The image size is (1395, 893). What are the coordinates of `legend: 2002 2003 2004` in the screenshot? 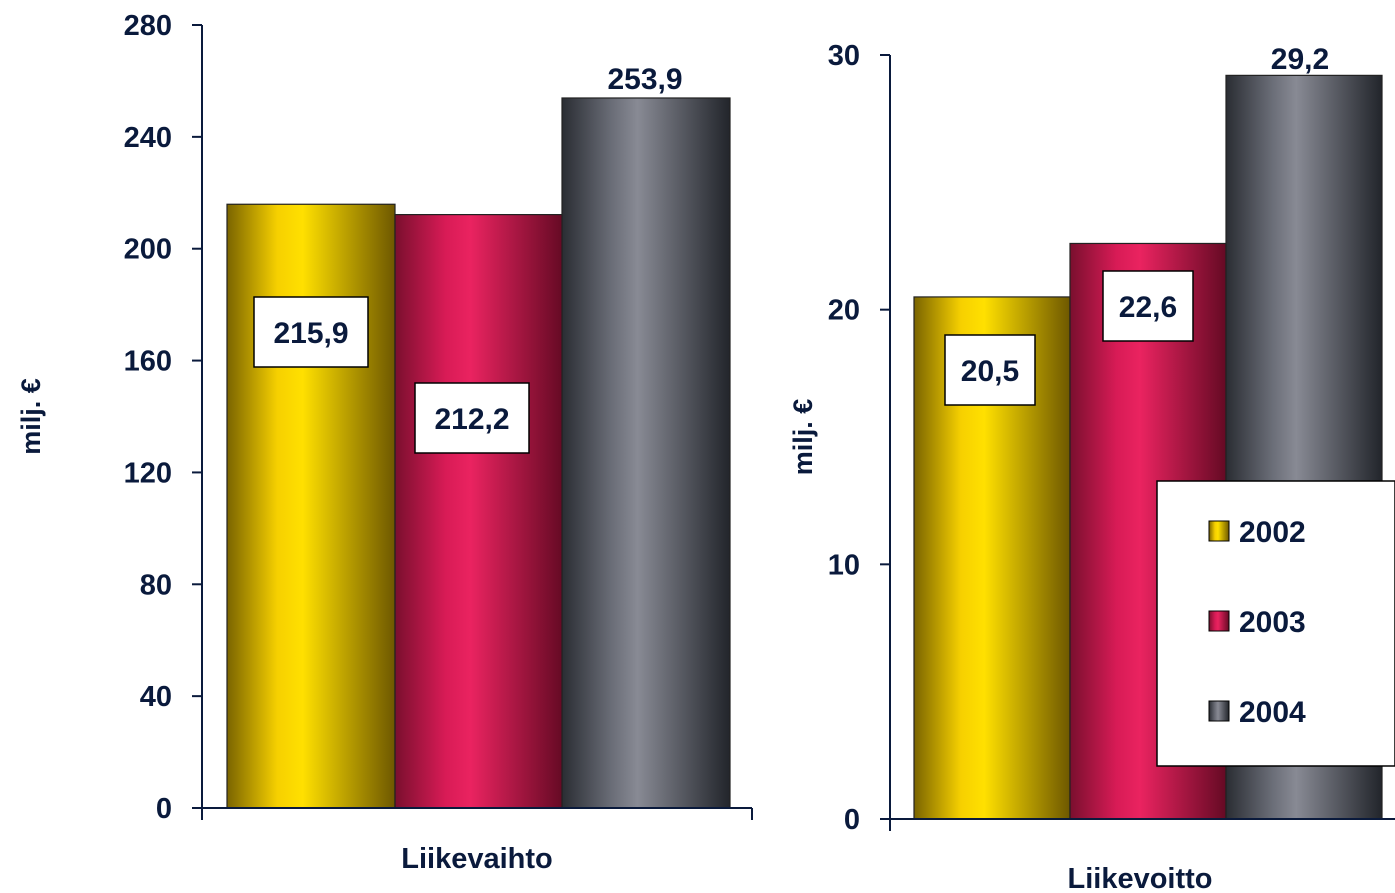 It's located at (1275, 623).